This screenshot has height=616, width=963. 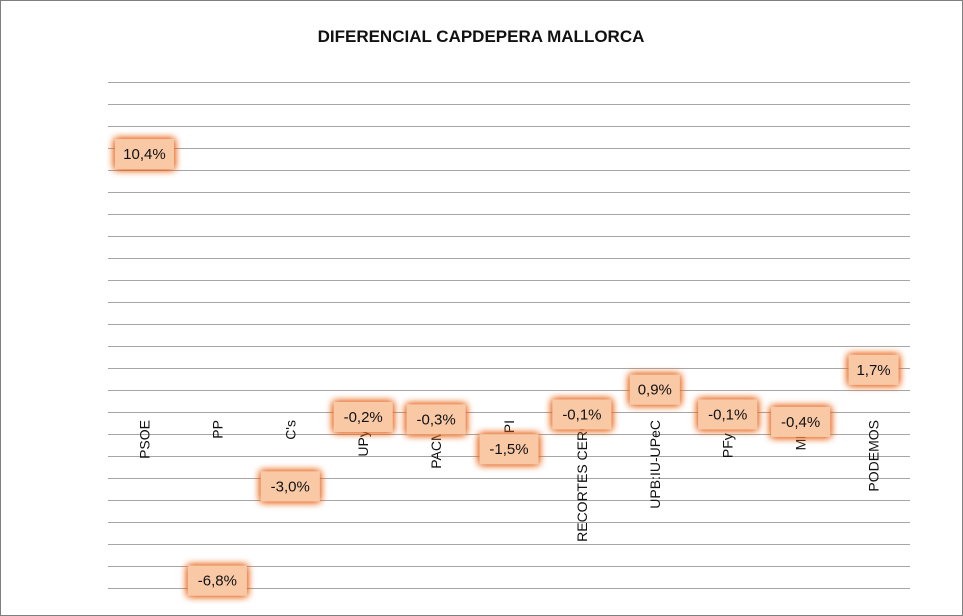 I want to click on data-label: 0,9%, so click(x=654, y=389).